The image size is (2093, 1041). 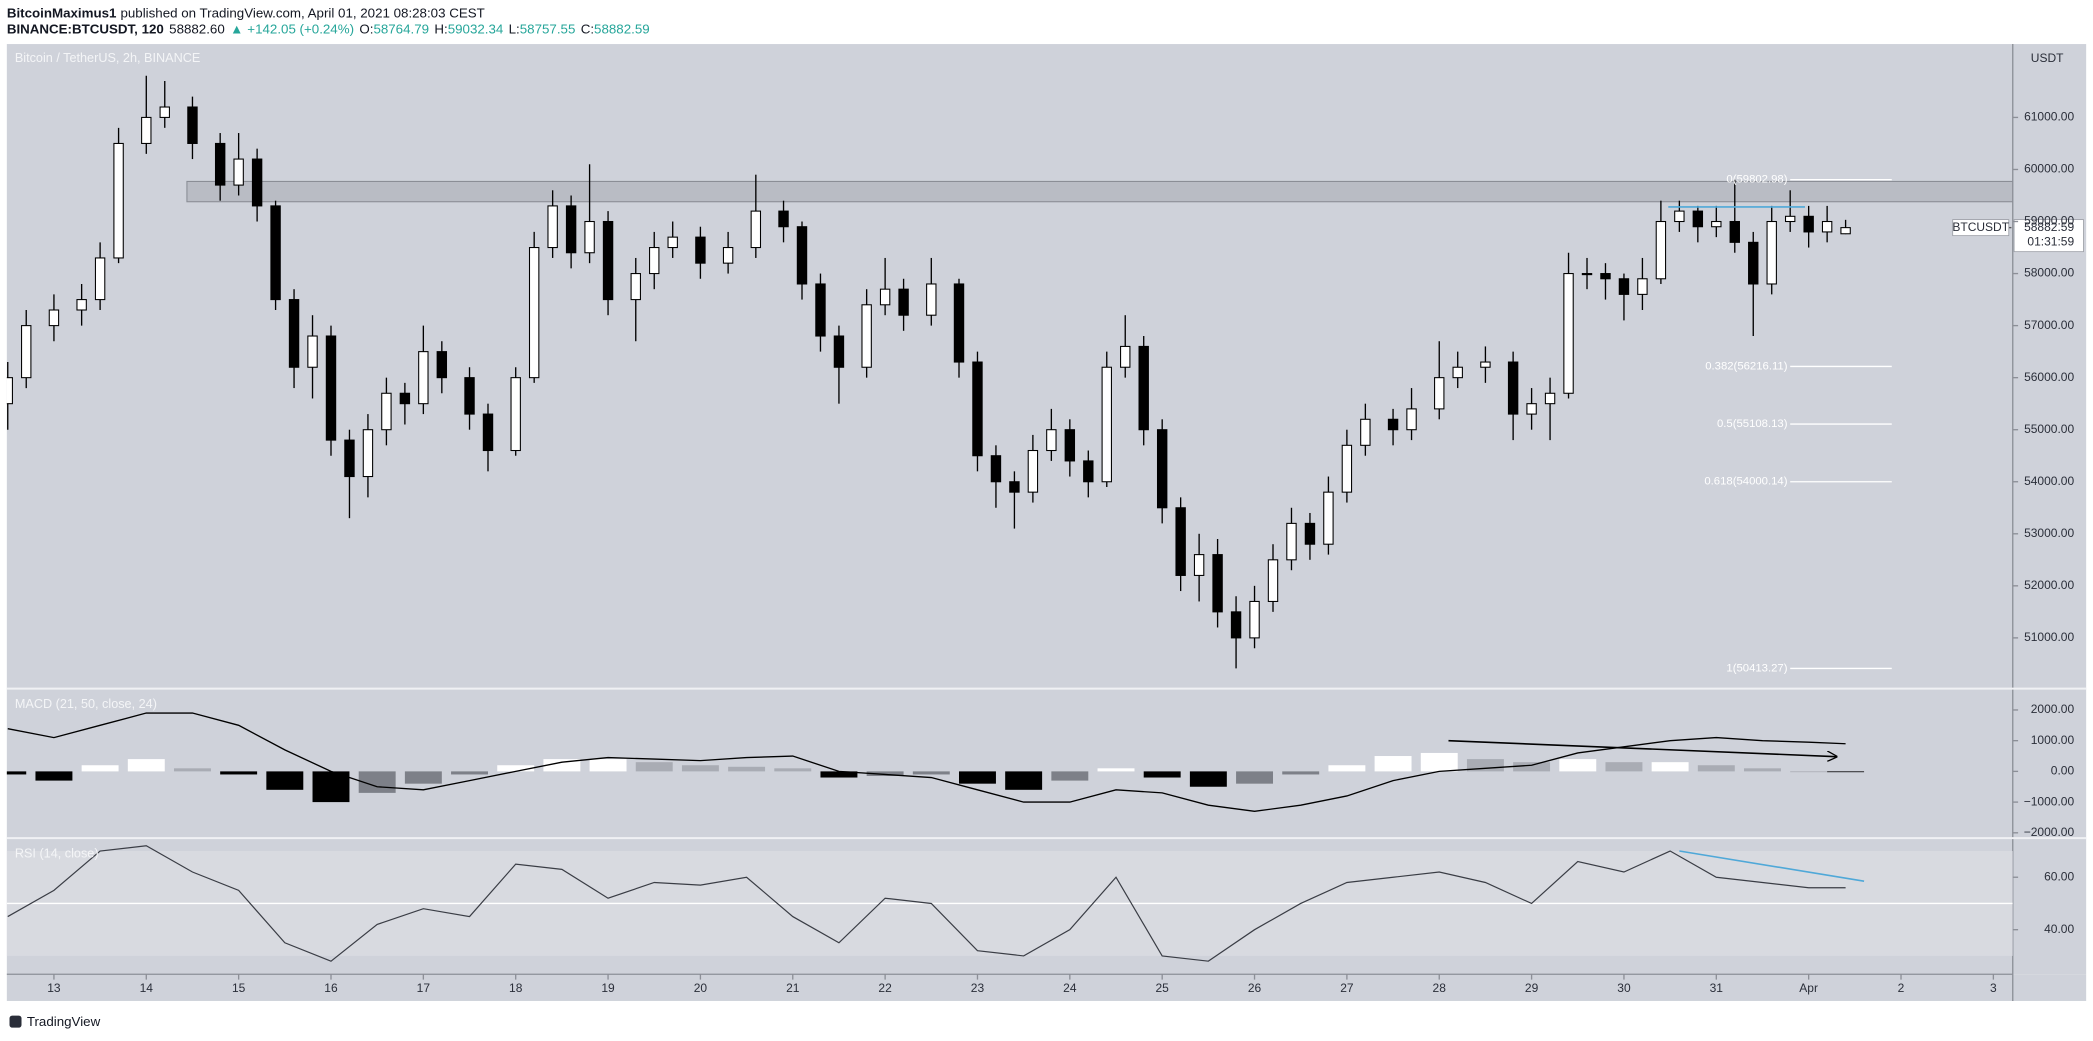 I want to click on ohlc-label: H:, so click(x=440, y=28).